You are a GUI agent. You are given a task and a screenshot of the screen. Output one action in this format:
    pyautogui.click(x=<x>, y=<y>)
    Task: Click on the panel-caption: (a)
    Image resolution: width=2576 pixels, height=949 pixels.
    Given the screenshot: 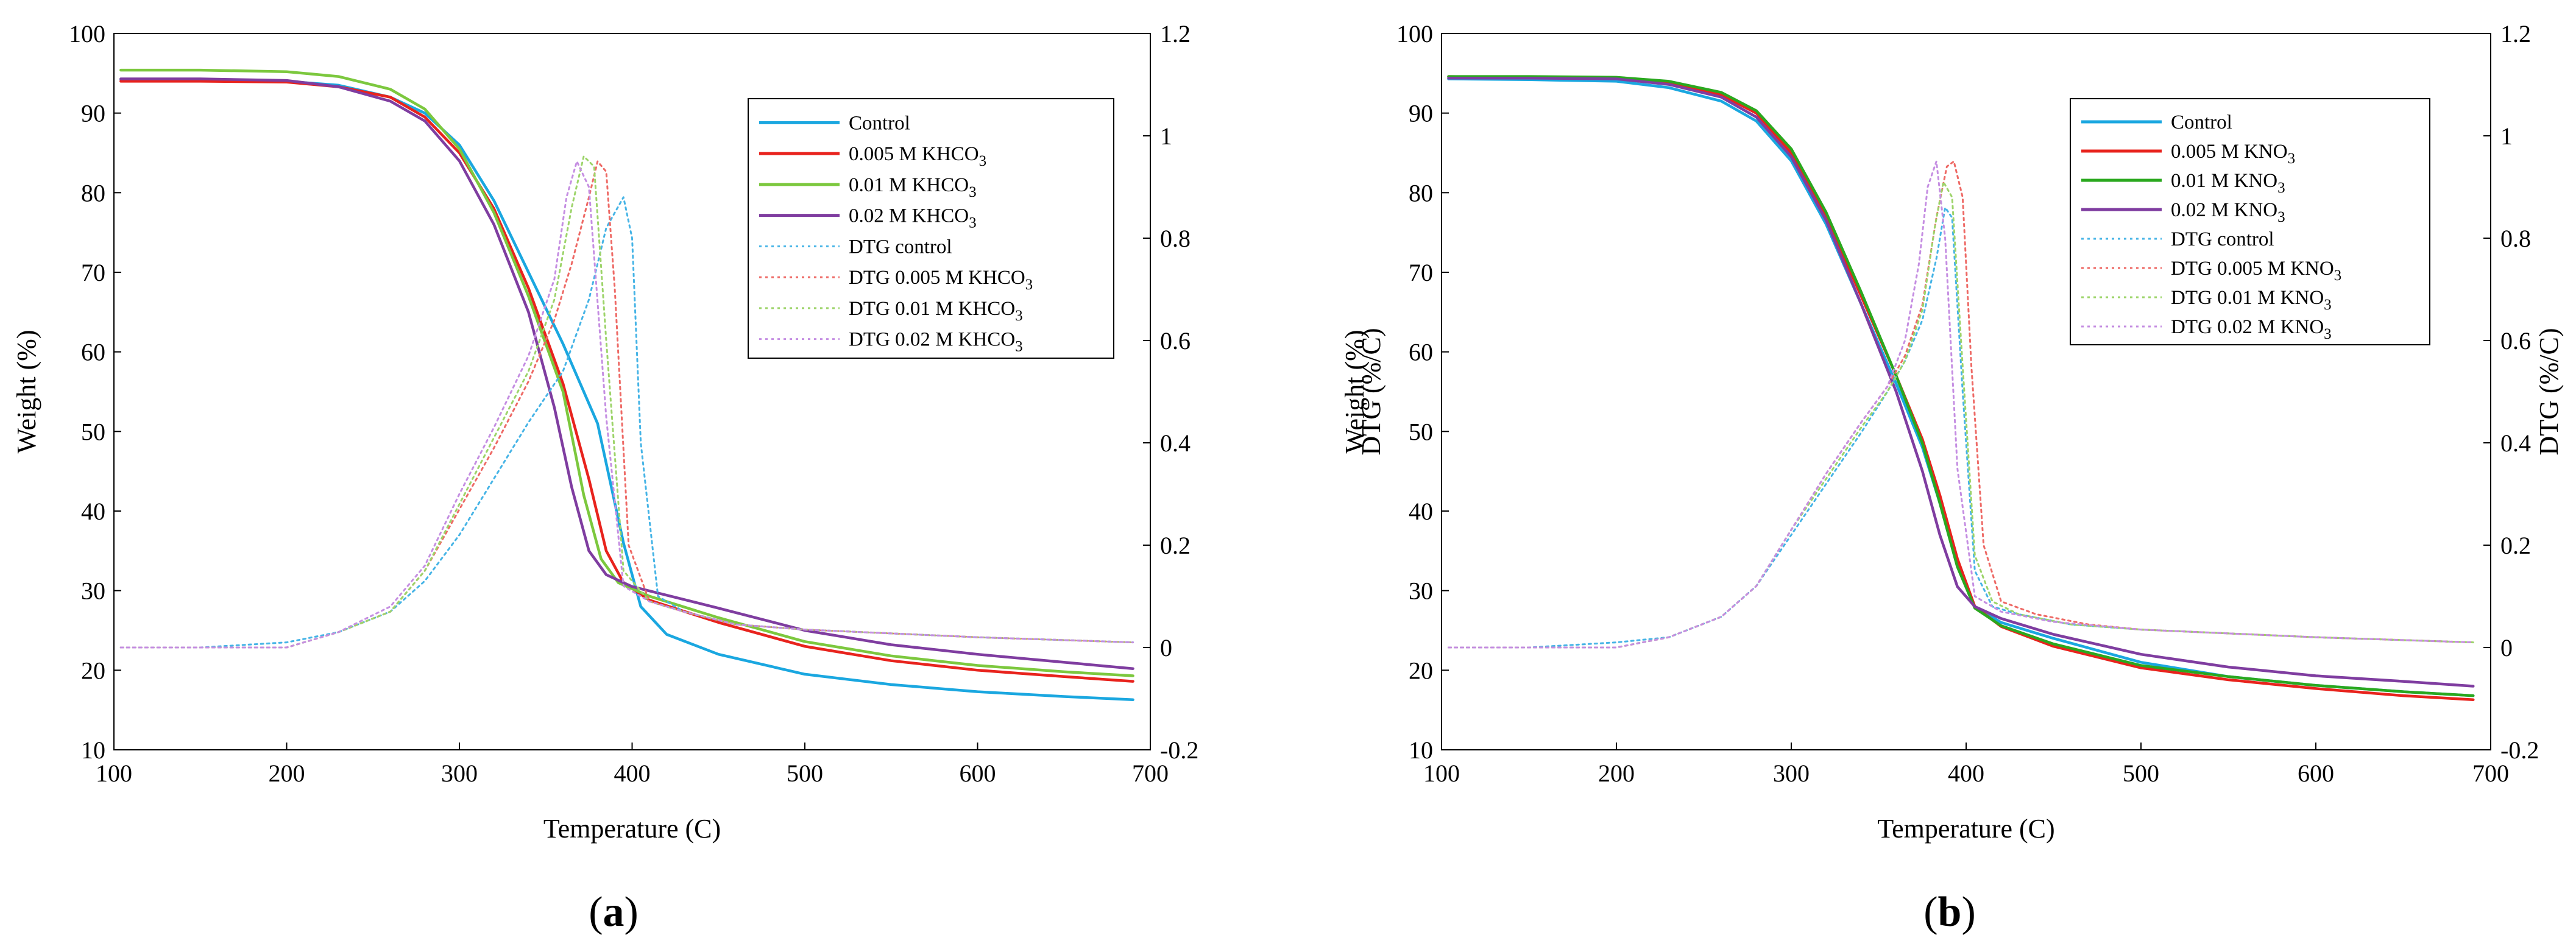 What is the action you would take?
    pyautogui.click(x=614, y=912)
    